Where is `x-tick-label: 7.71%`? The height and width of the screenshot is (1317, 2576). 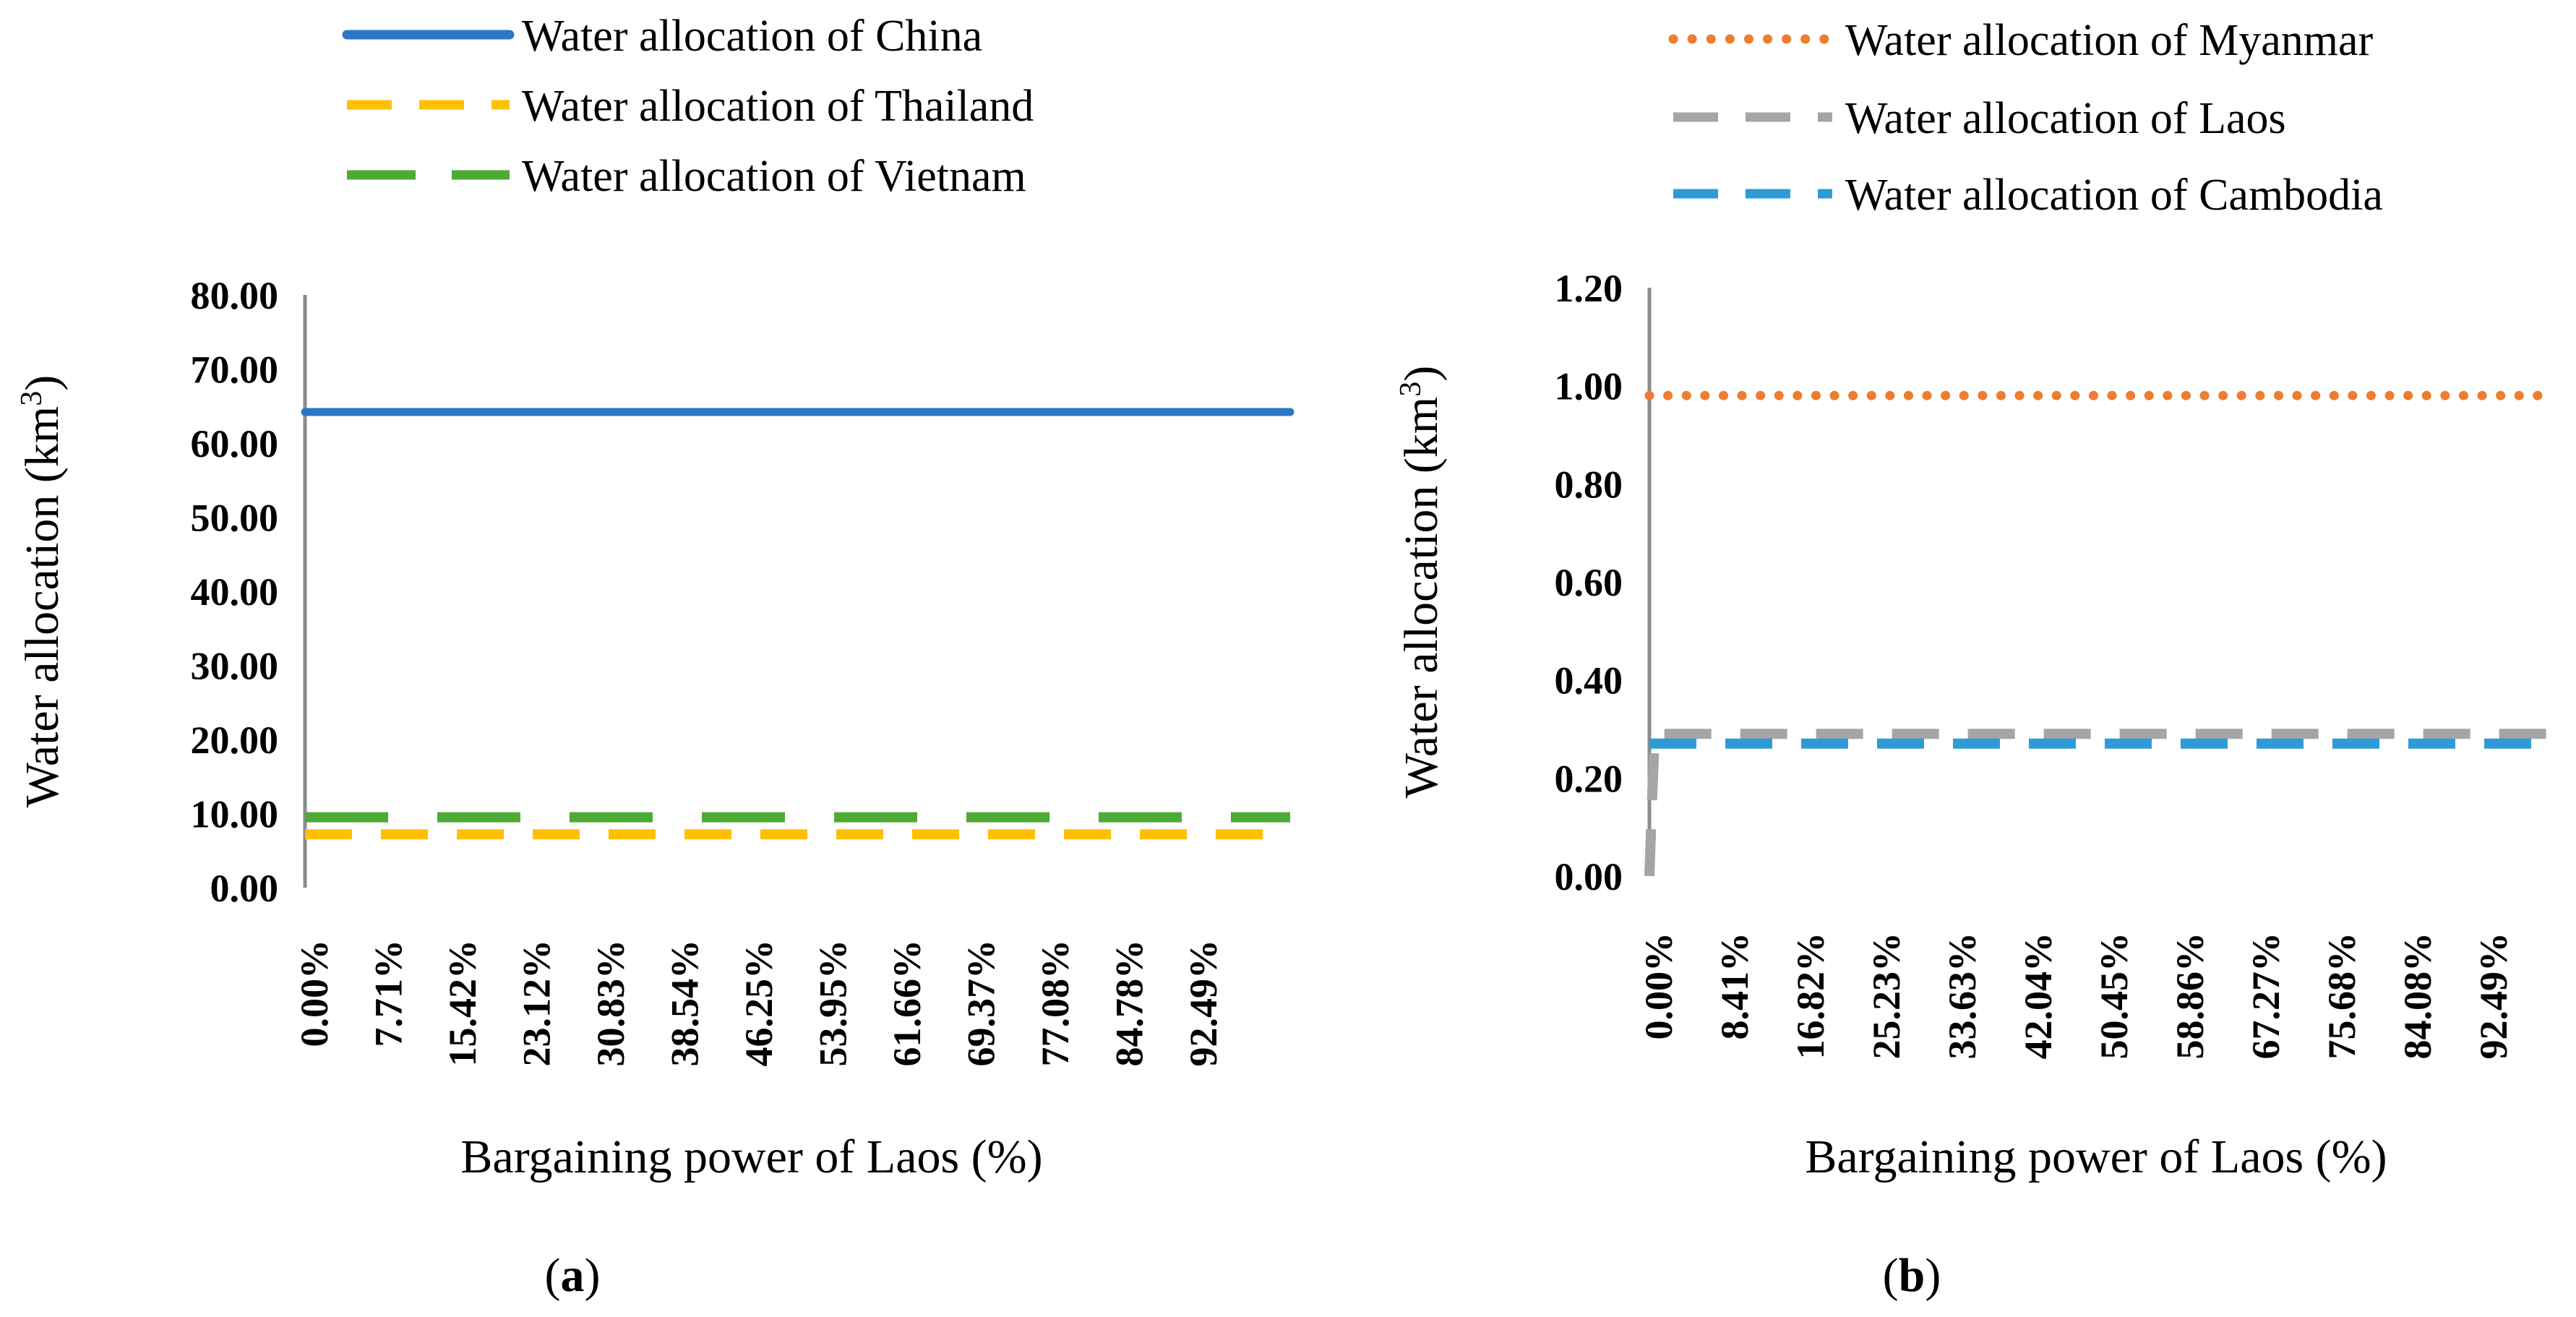 x-tick-label: 7.71% is located at coordinates (389, 993).